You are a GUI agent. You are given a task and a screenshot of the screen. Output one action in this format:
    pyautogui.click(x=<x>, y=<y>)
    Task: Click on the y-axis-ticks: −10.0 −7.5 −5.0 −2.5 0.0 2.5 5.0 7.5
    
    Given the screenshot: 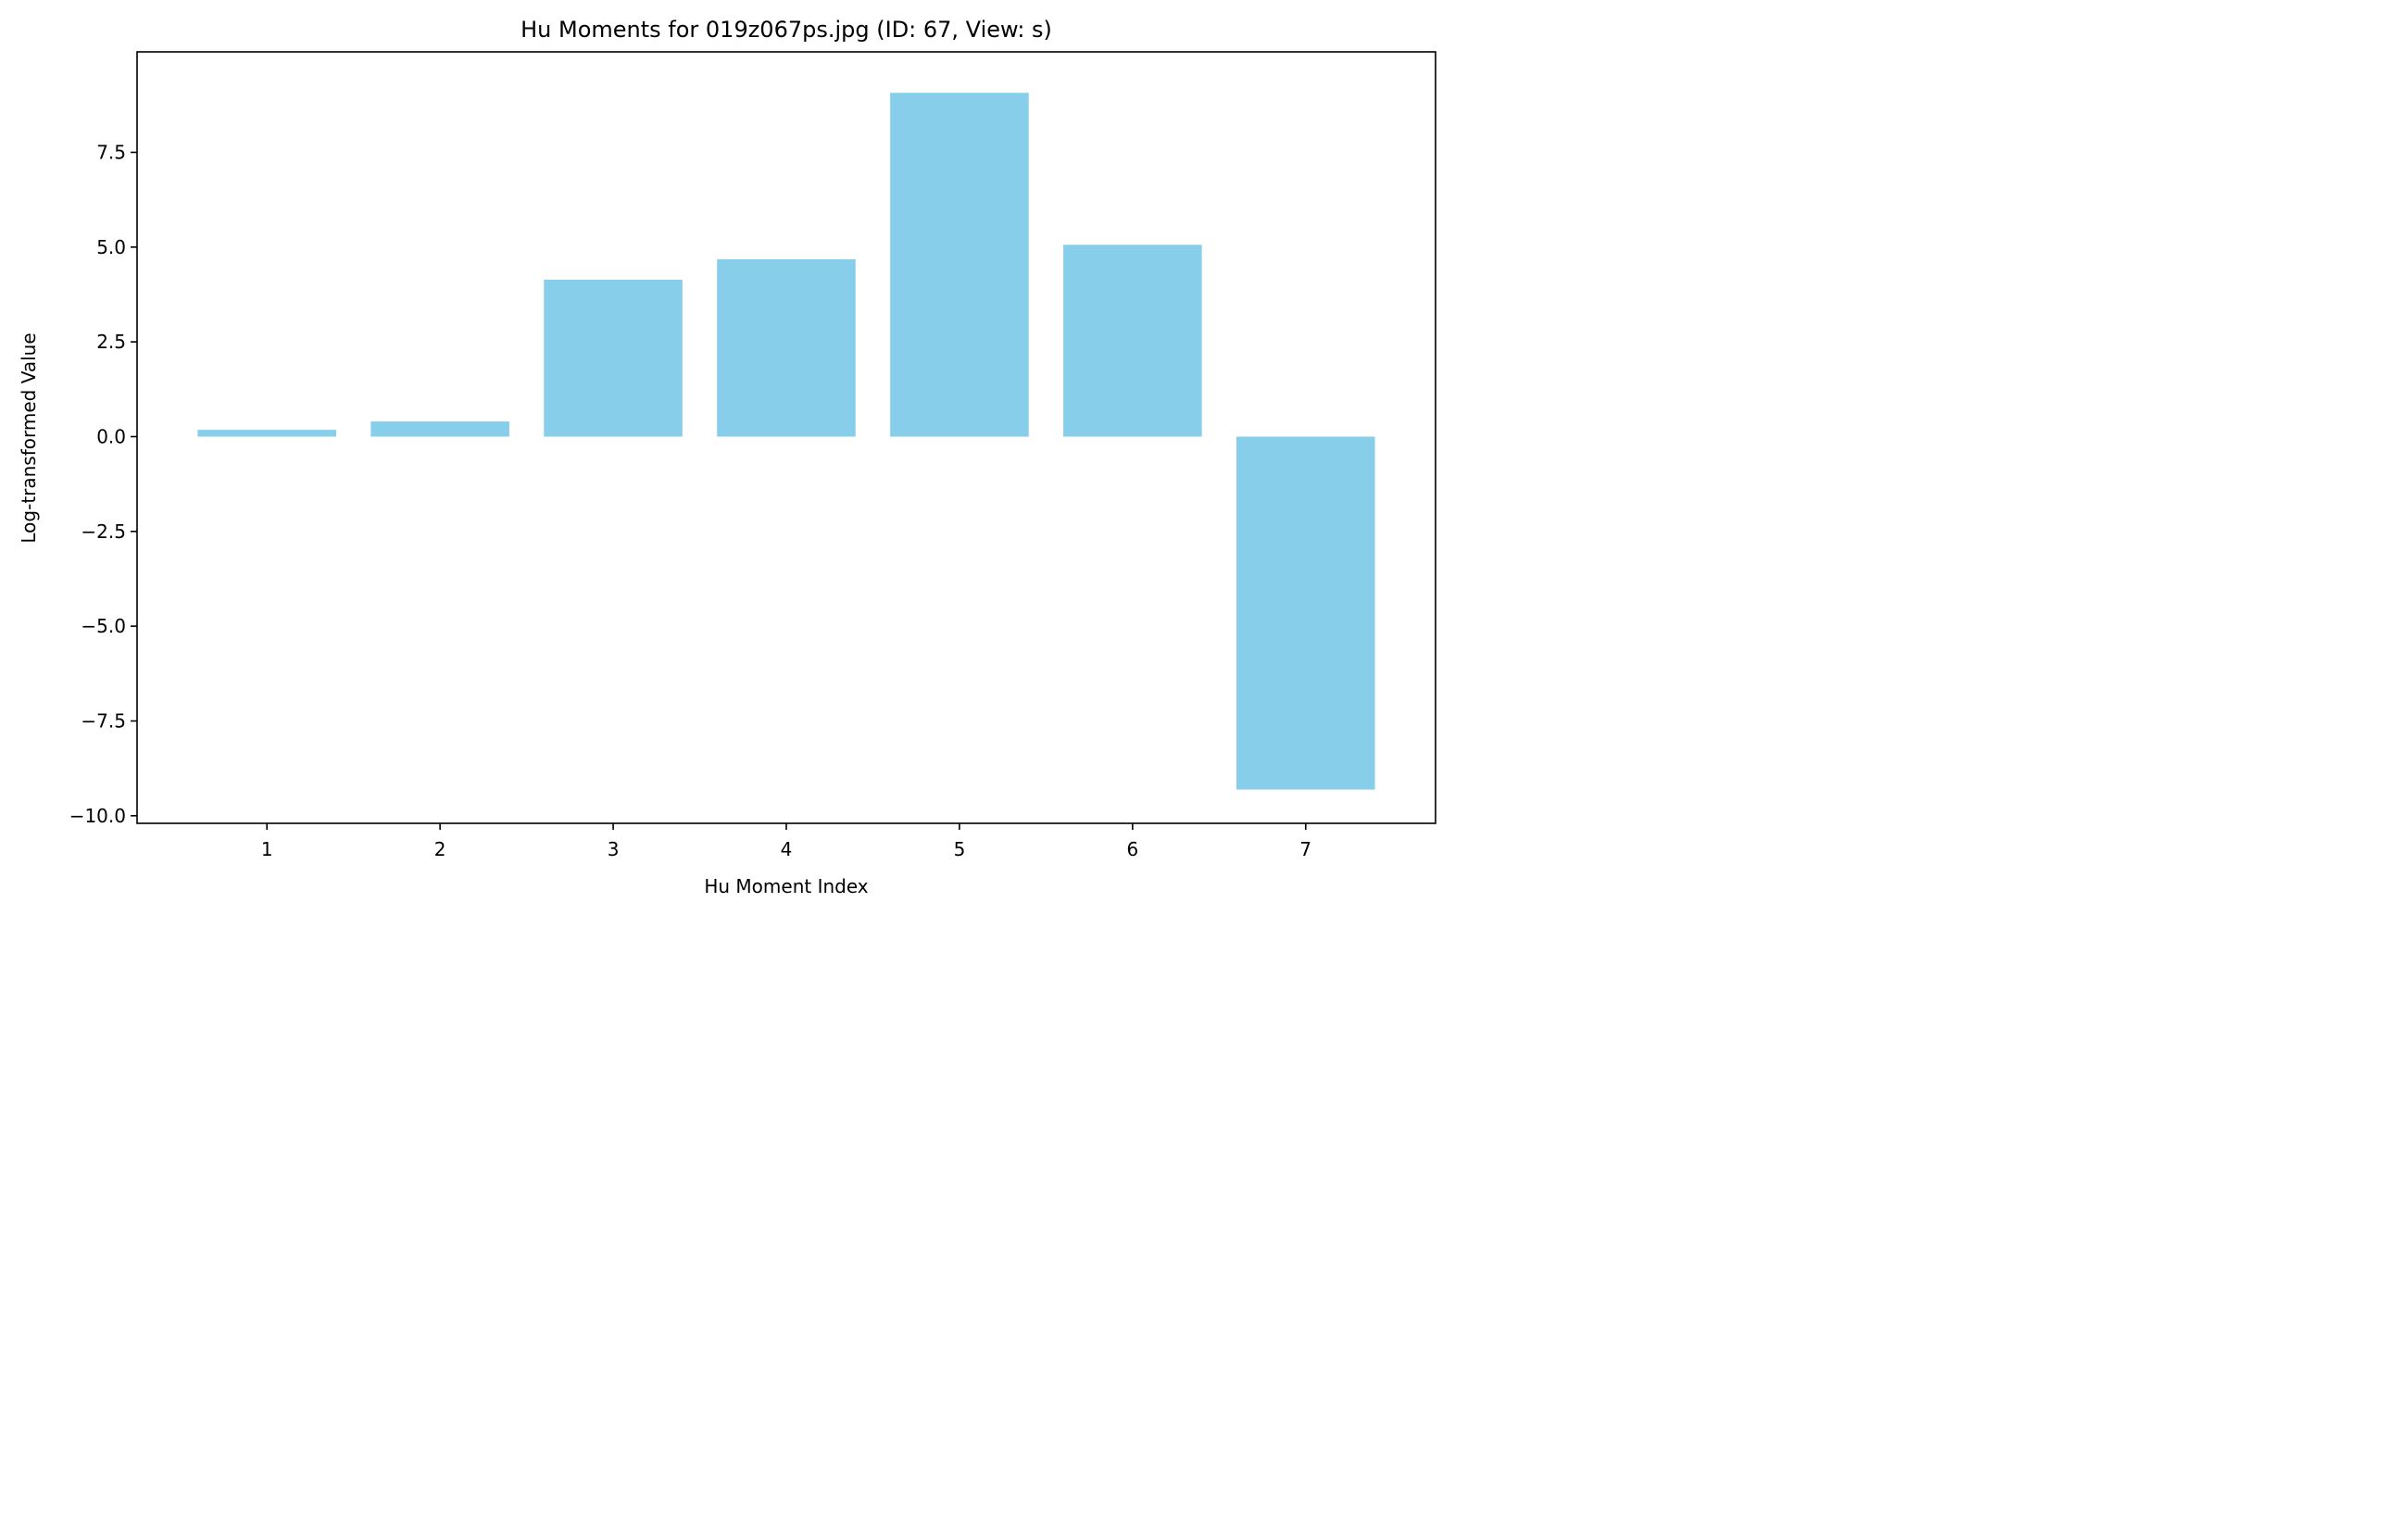 What is the action you would take?
    pyautogui.click(x=103, y=484)
    